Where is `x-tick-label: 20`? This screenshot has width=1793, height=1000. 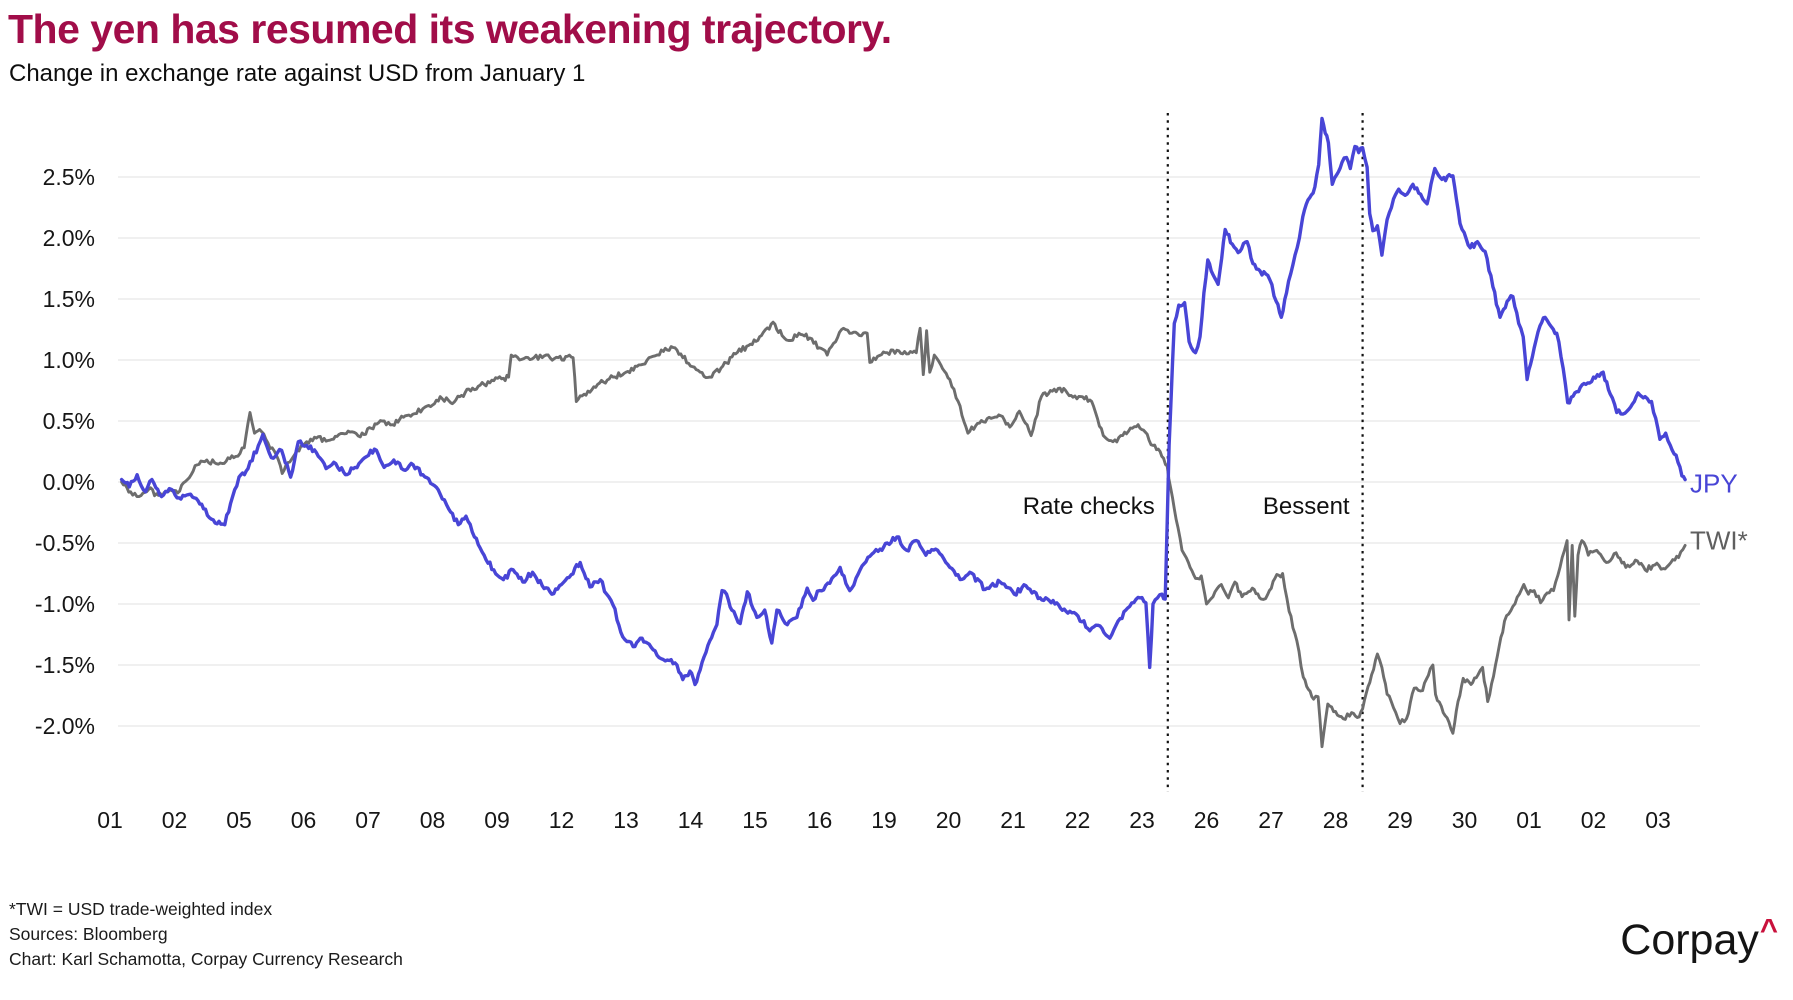 x-tick-label: 20 is located at coordinates (949, 820).